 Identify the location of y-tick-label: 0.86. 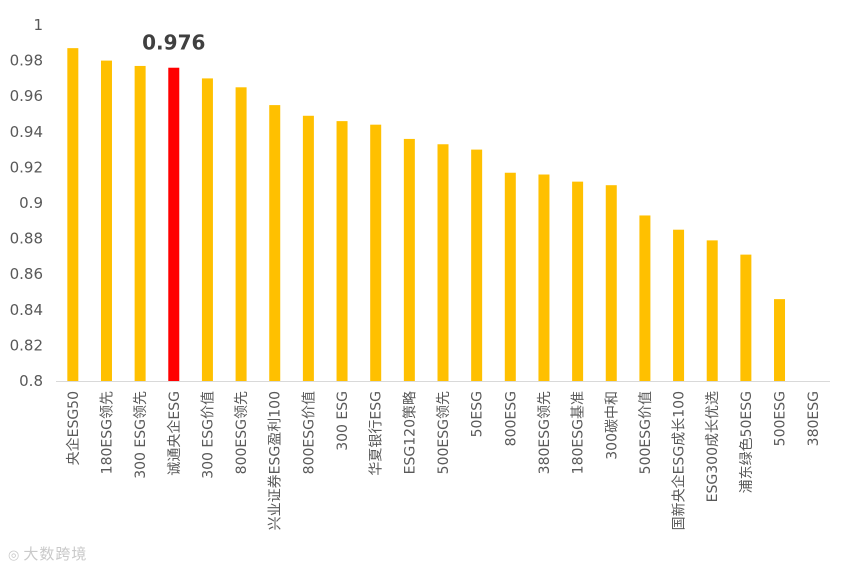
(26, 274).